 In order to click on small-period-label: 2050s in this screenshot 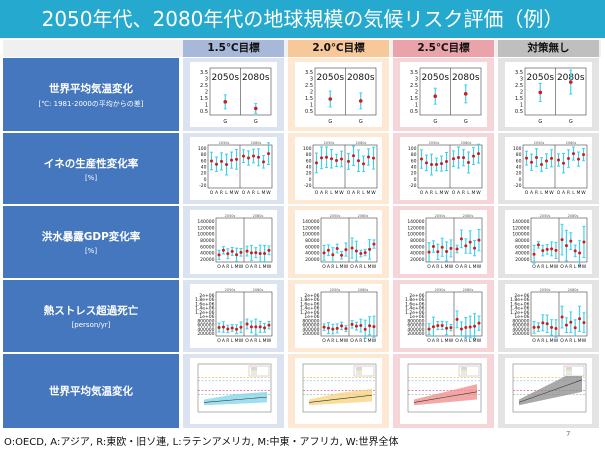, I will do `click(545, 290)`.